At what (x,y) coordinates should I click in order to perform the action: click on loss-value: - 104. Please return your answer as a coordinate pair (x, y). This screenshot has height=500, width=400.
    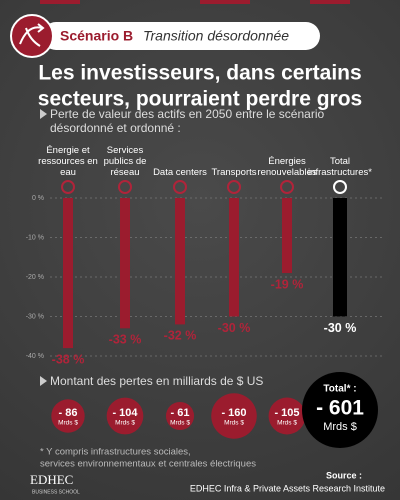
    Looking at the image, I should click on (125, 413).